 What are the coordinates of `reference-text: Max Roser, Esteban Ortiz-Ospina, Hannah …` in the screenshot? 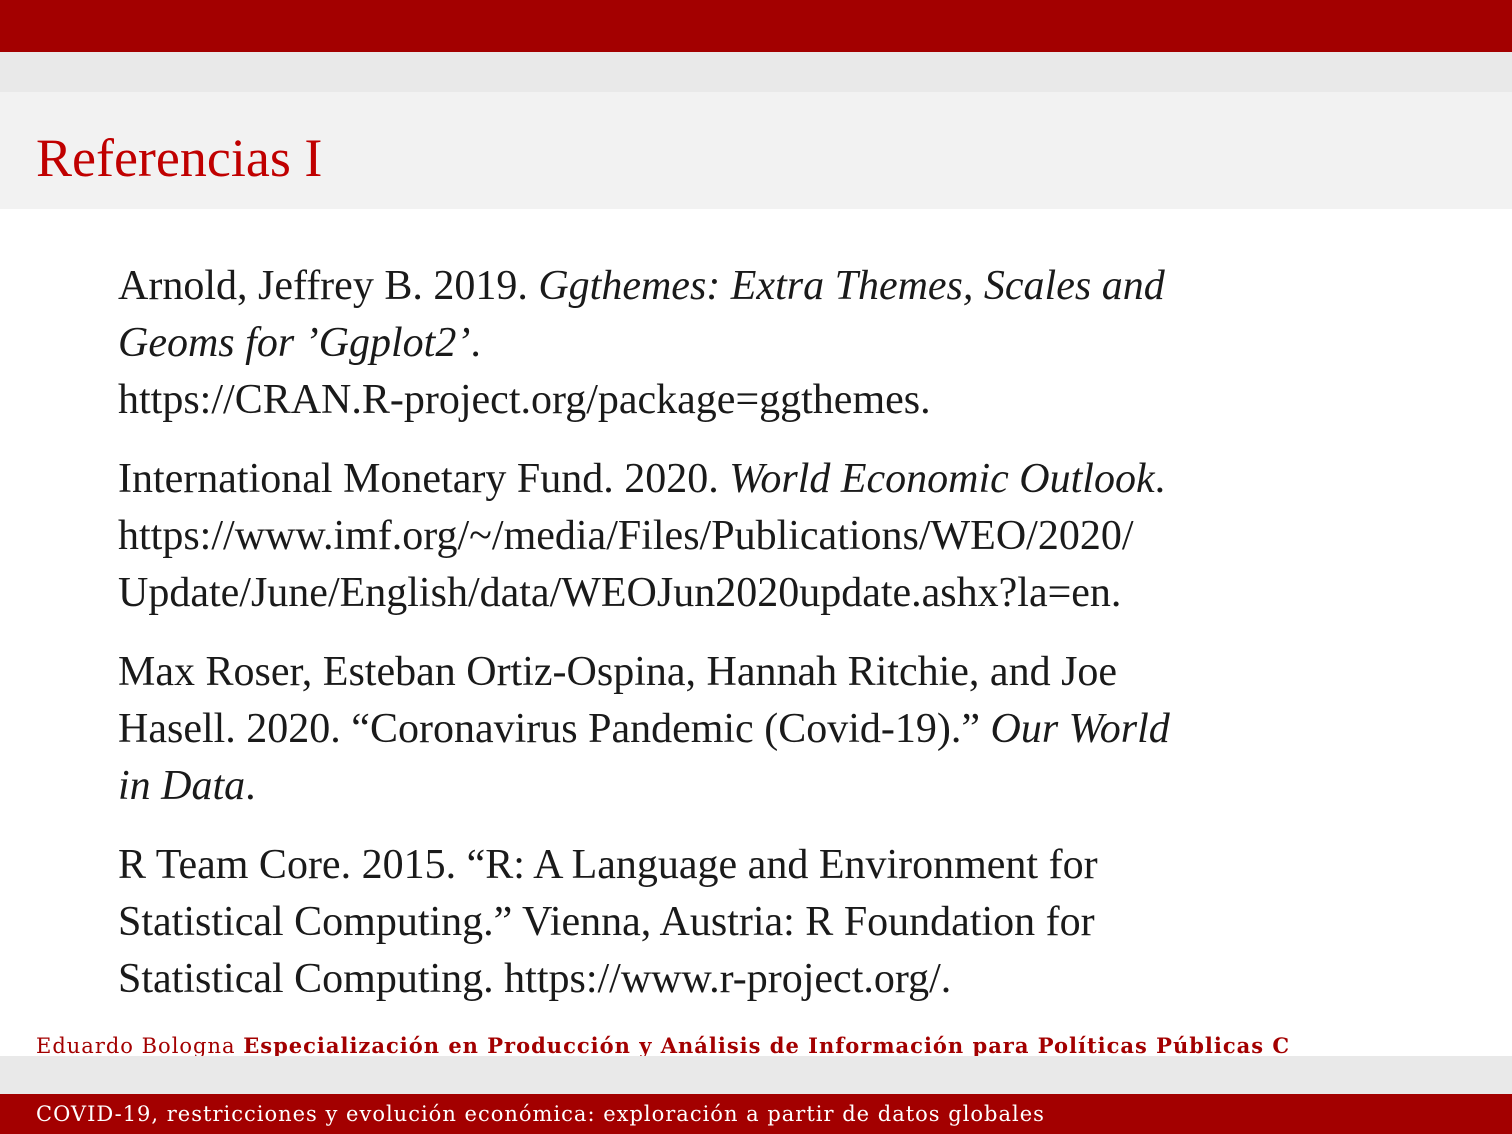 It's located at (618, 672).